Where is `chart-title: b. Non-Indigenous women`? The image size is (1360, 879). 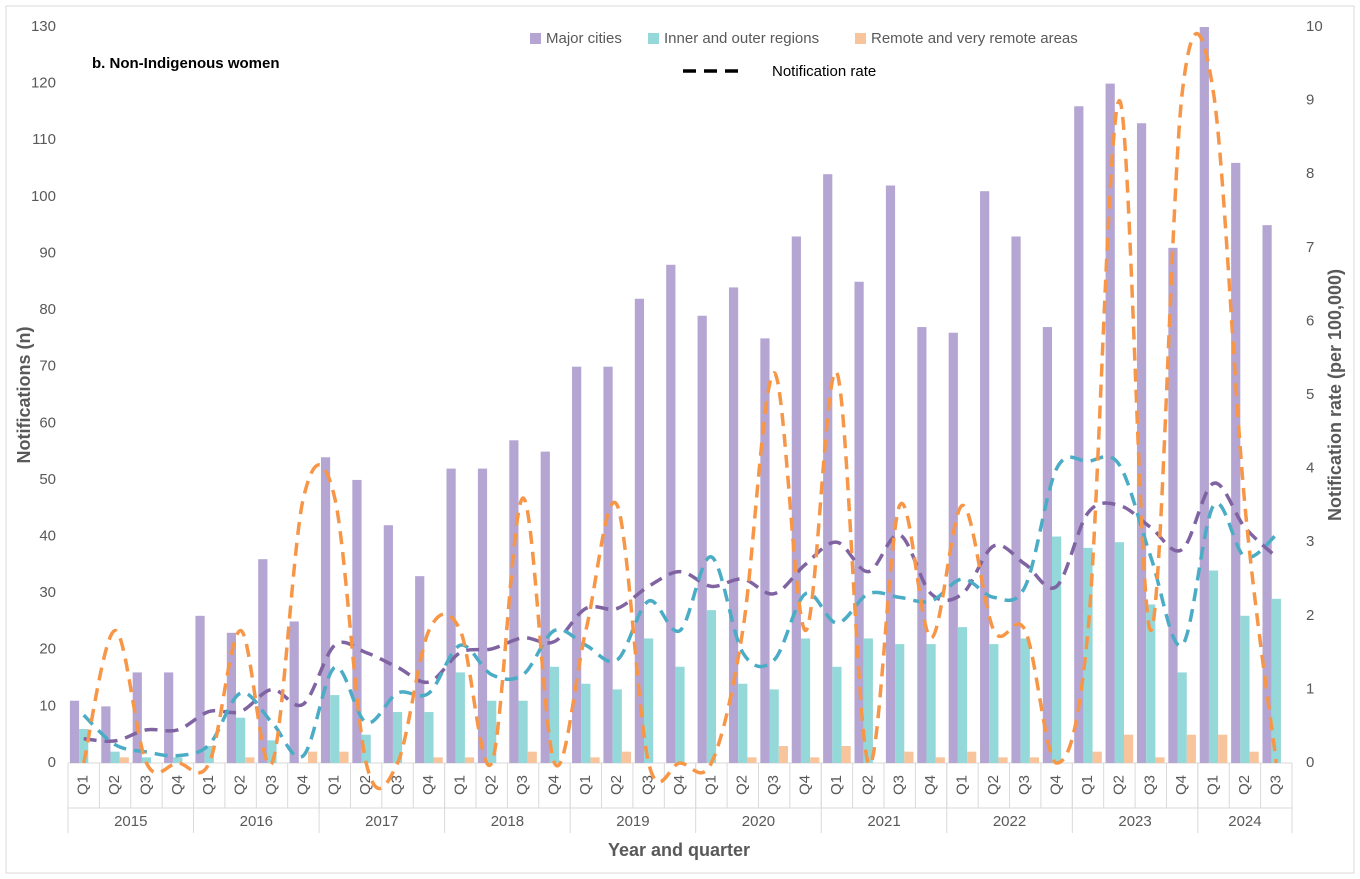
chart-title: b. Non-Indigenous women is located at coordinates (186, 63).